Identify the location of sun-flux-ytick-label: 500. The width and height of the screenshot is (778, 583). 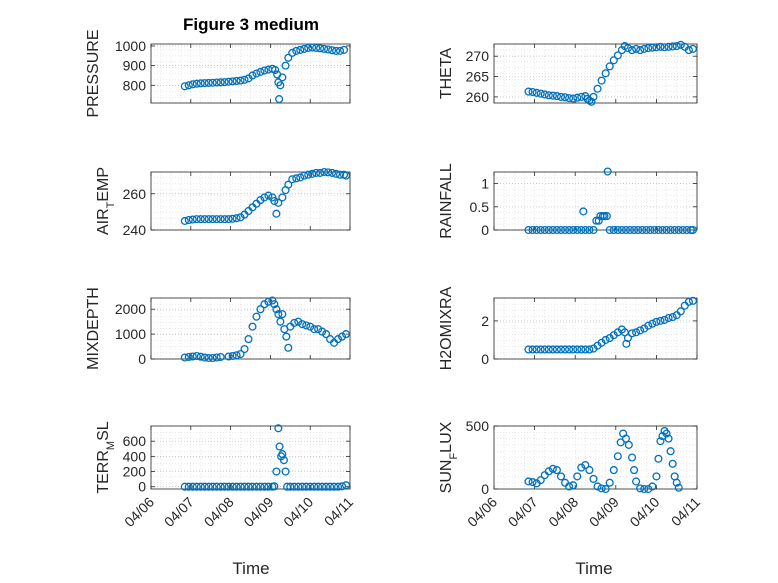
(478, 426).